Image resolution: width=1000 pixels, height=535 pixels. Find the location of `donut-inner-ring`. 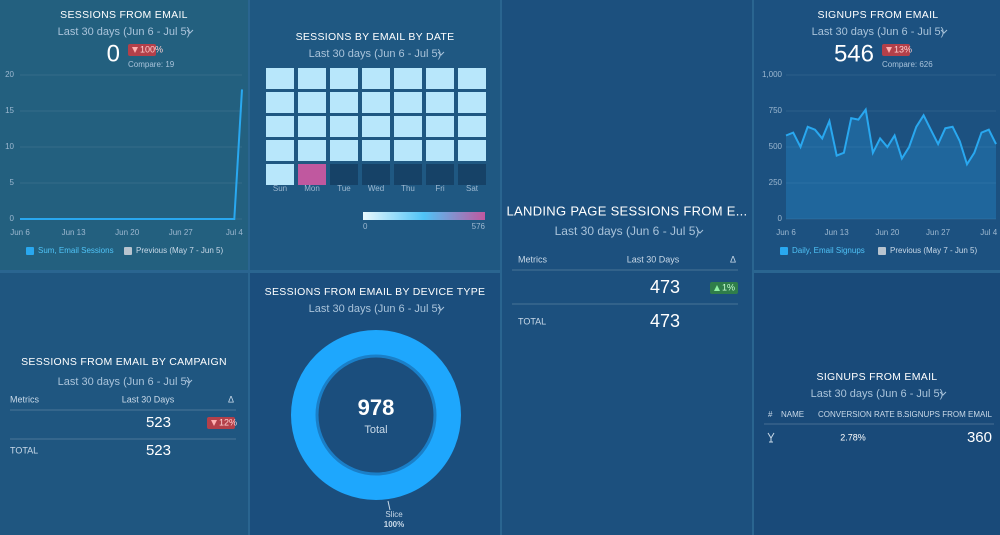

donut-inner-ring is located at coordinates (376, 415).